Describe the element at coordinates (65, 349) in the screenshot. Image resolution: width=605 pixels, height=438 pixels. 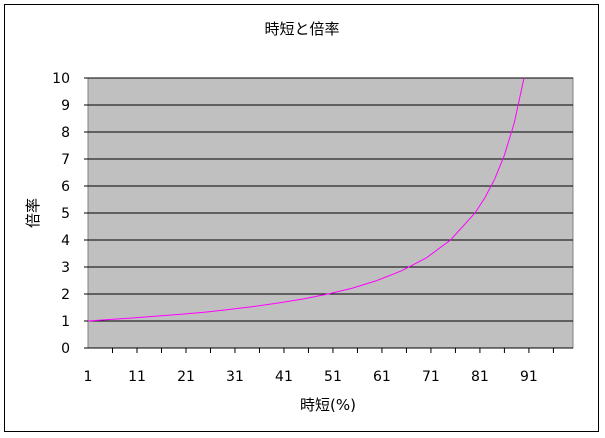
I see `y-tick-label: 0` at that location.